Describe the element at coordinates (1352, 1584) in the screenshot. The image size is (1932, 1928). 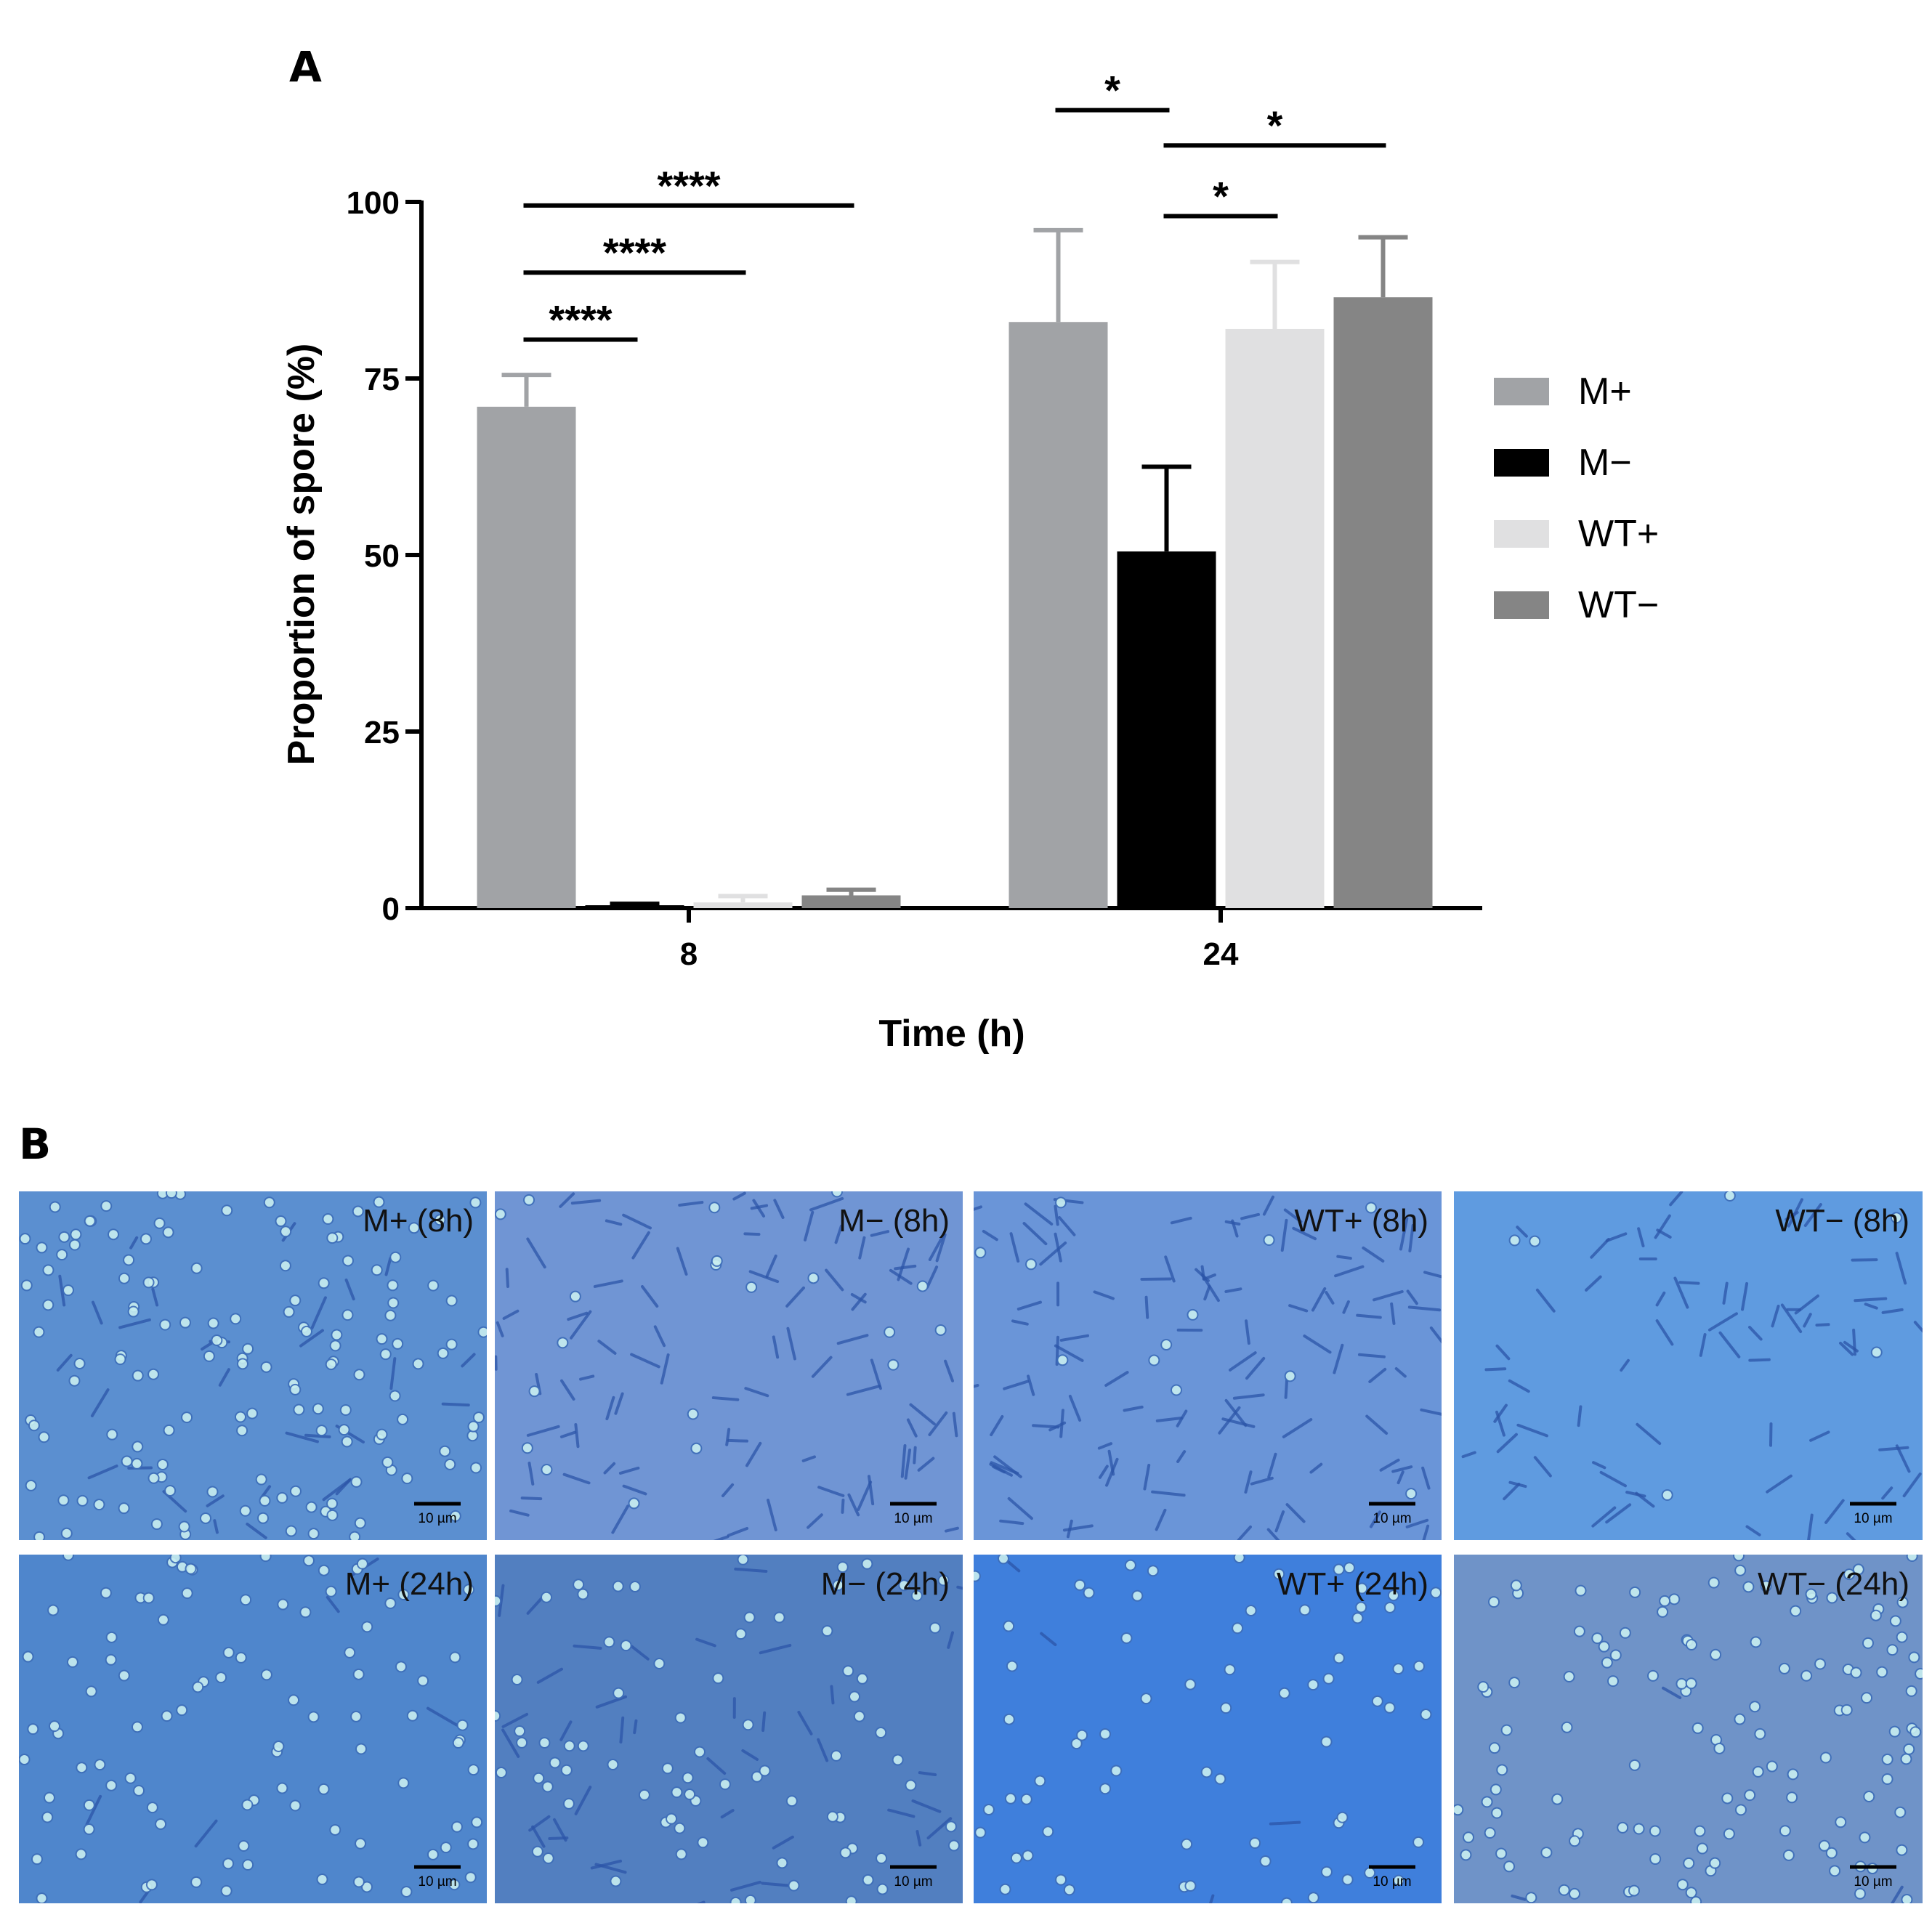
I see `micrograph-label: WT+ (24h)` at that location.